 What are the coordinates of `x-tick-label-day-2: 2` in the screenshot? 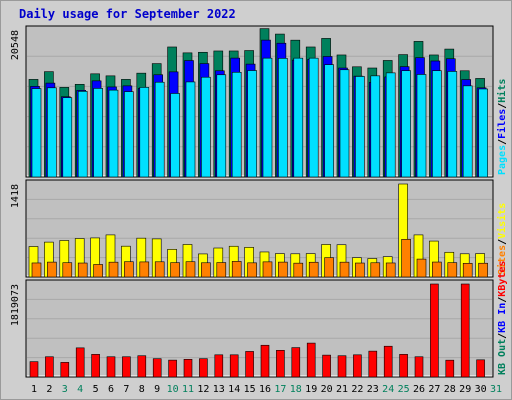 It's located at (49, 389).